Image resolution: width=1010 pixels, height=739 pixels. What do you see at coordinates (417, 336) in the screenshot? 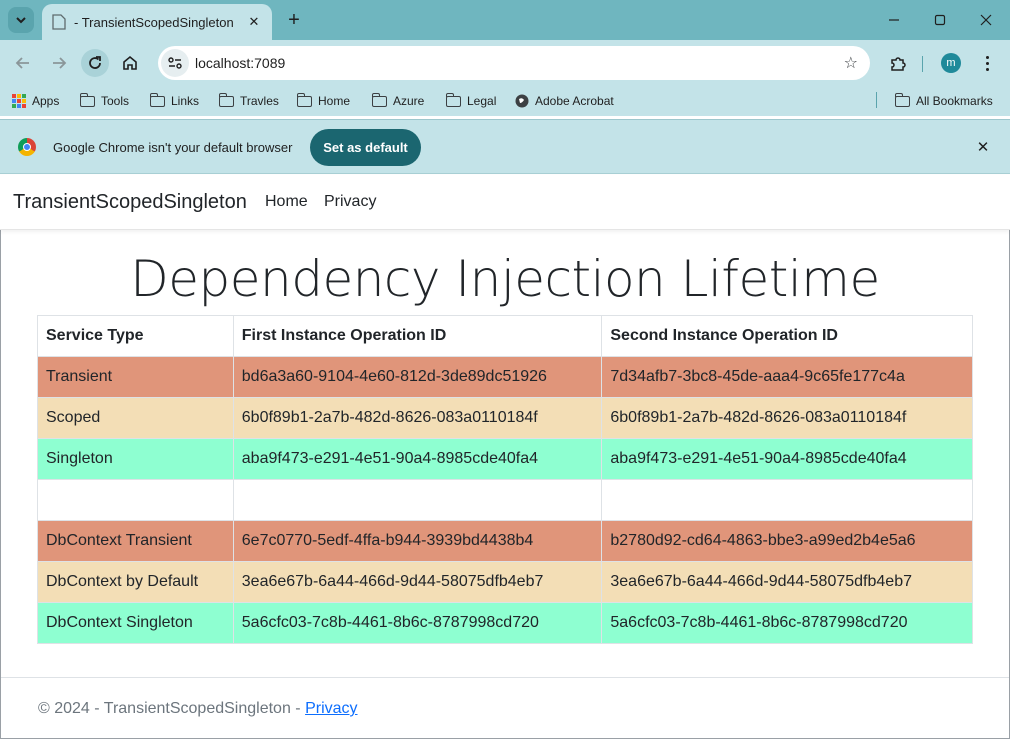
I see `header-first-instance: First Instance Operation ID` at bounding box center [417, 336].